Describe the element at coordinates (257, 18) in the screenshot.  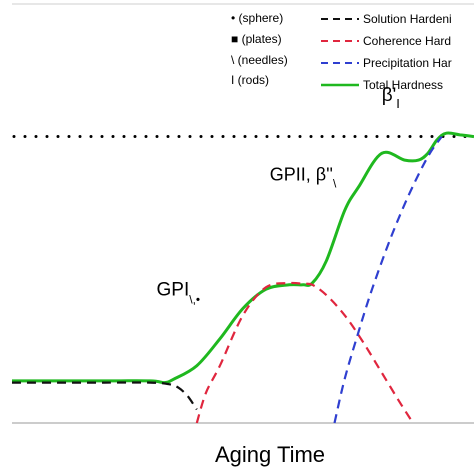
I see `legend-shape-sphere: • (sphere)` at that location.